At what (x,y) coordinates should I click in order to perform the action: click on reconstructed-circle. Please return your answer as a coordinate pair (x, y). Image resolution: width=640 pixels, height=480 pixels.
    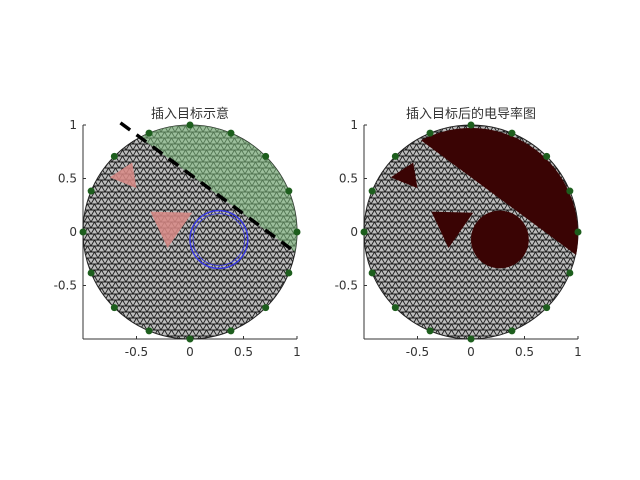
    Looking at the image, I should click on (500, 239).